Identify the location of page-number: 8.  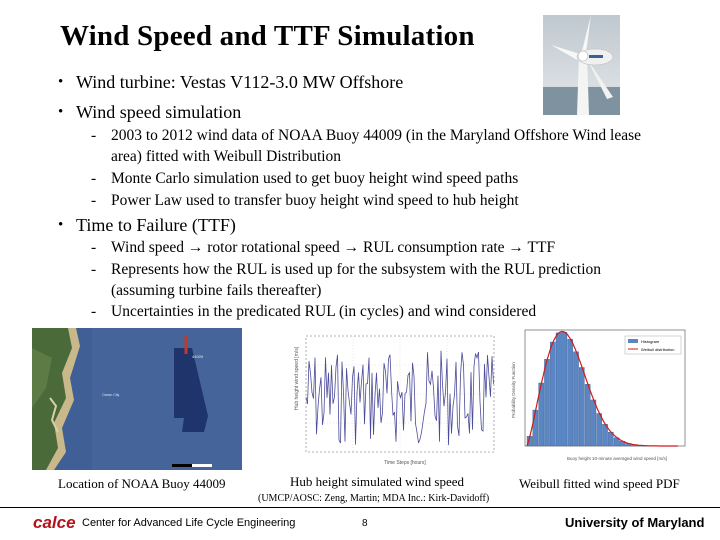
(365, 523).